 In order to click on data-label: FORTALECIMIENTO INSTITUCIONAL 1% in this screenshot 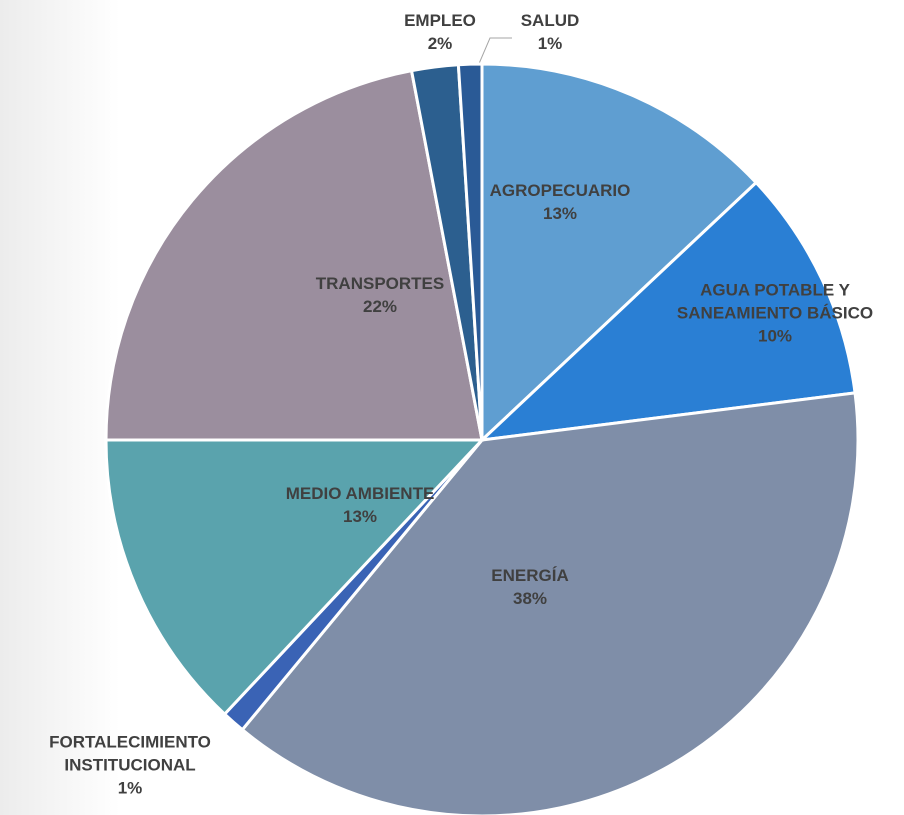, I will do `click(130, 765)`.